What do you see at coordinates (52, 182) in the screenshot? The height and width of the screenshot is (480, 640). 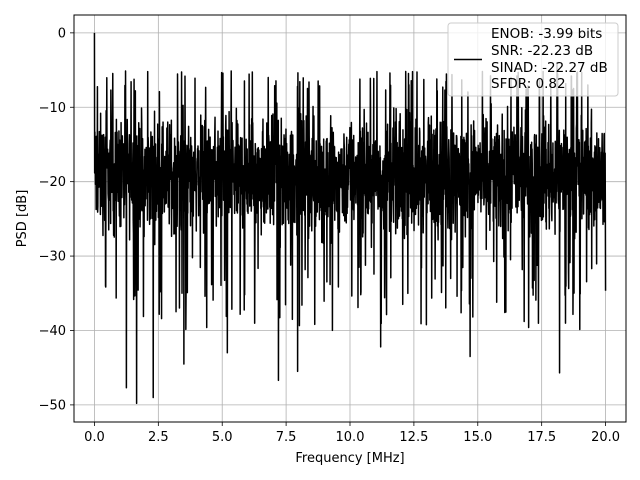 I see `y-tick-label: −20` at bounding box center [52, 182].